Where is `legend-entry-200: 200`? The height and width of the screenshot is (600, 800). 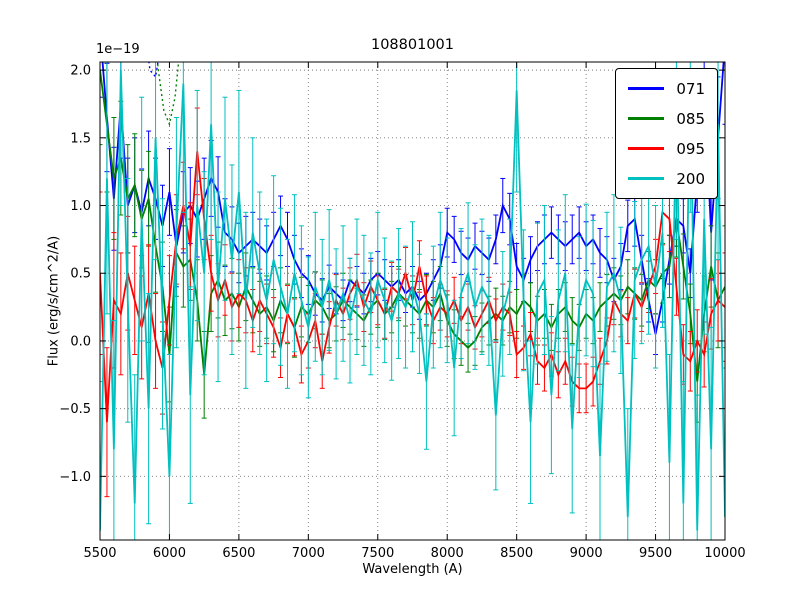
legend-entry-200: 200 is located at coordinates (666, 178).